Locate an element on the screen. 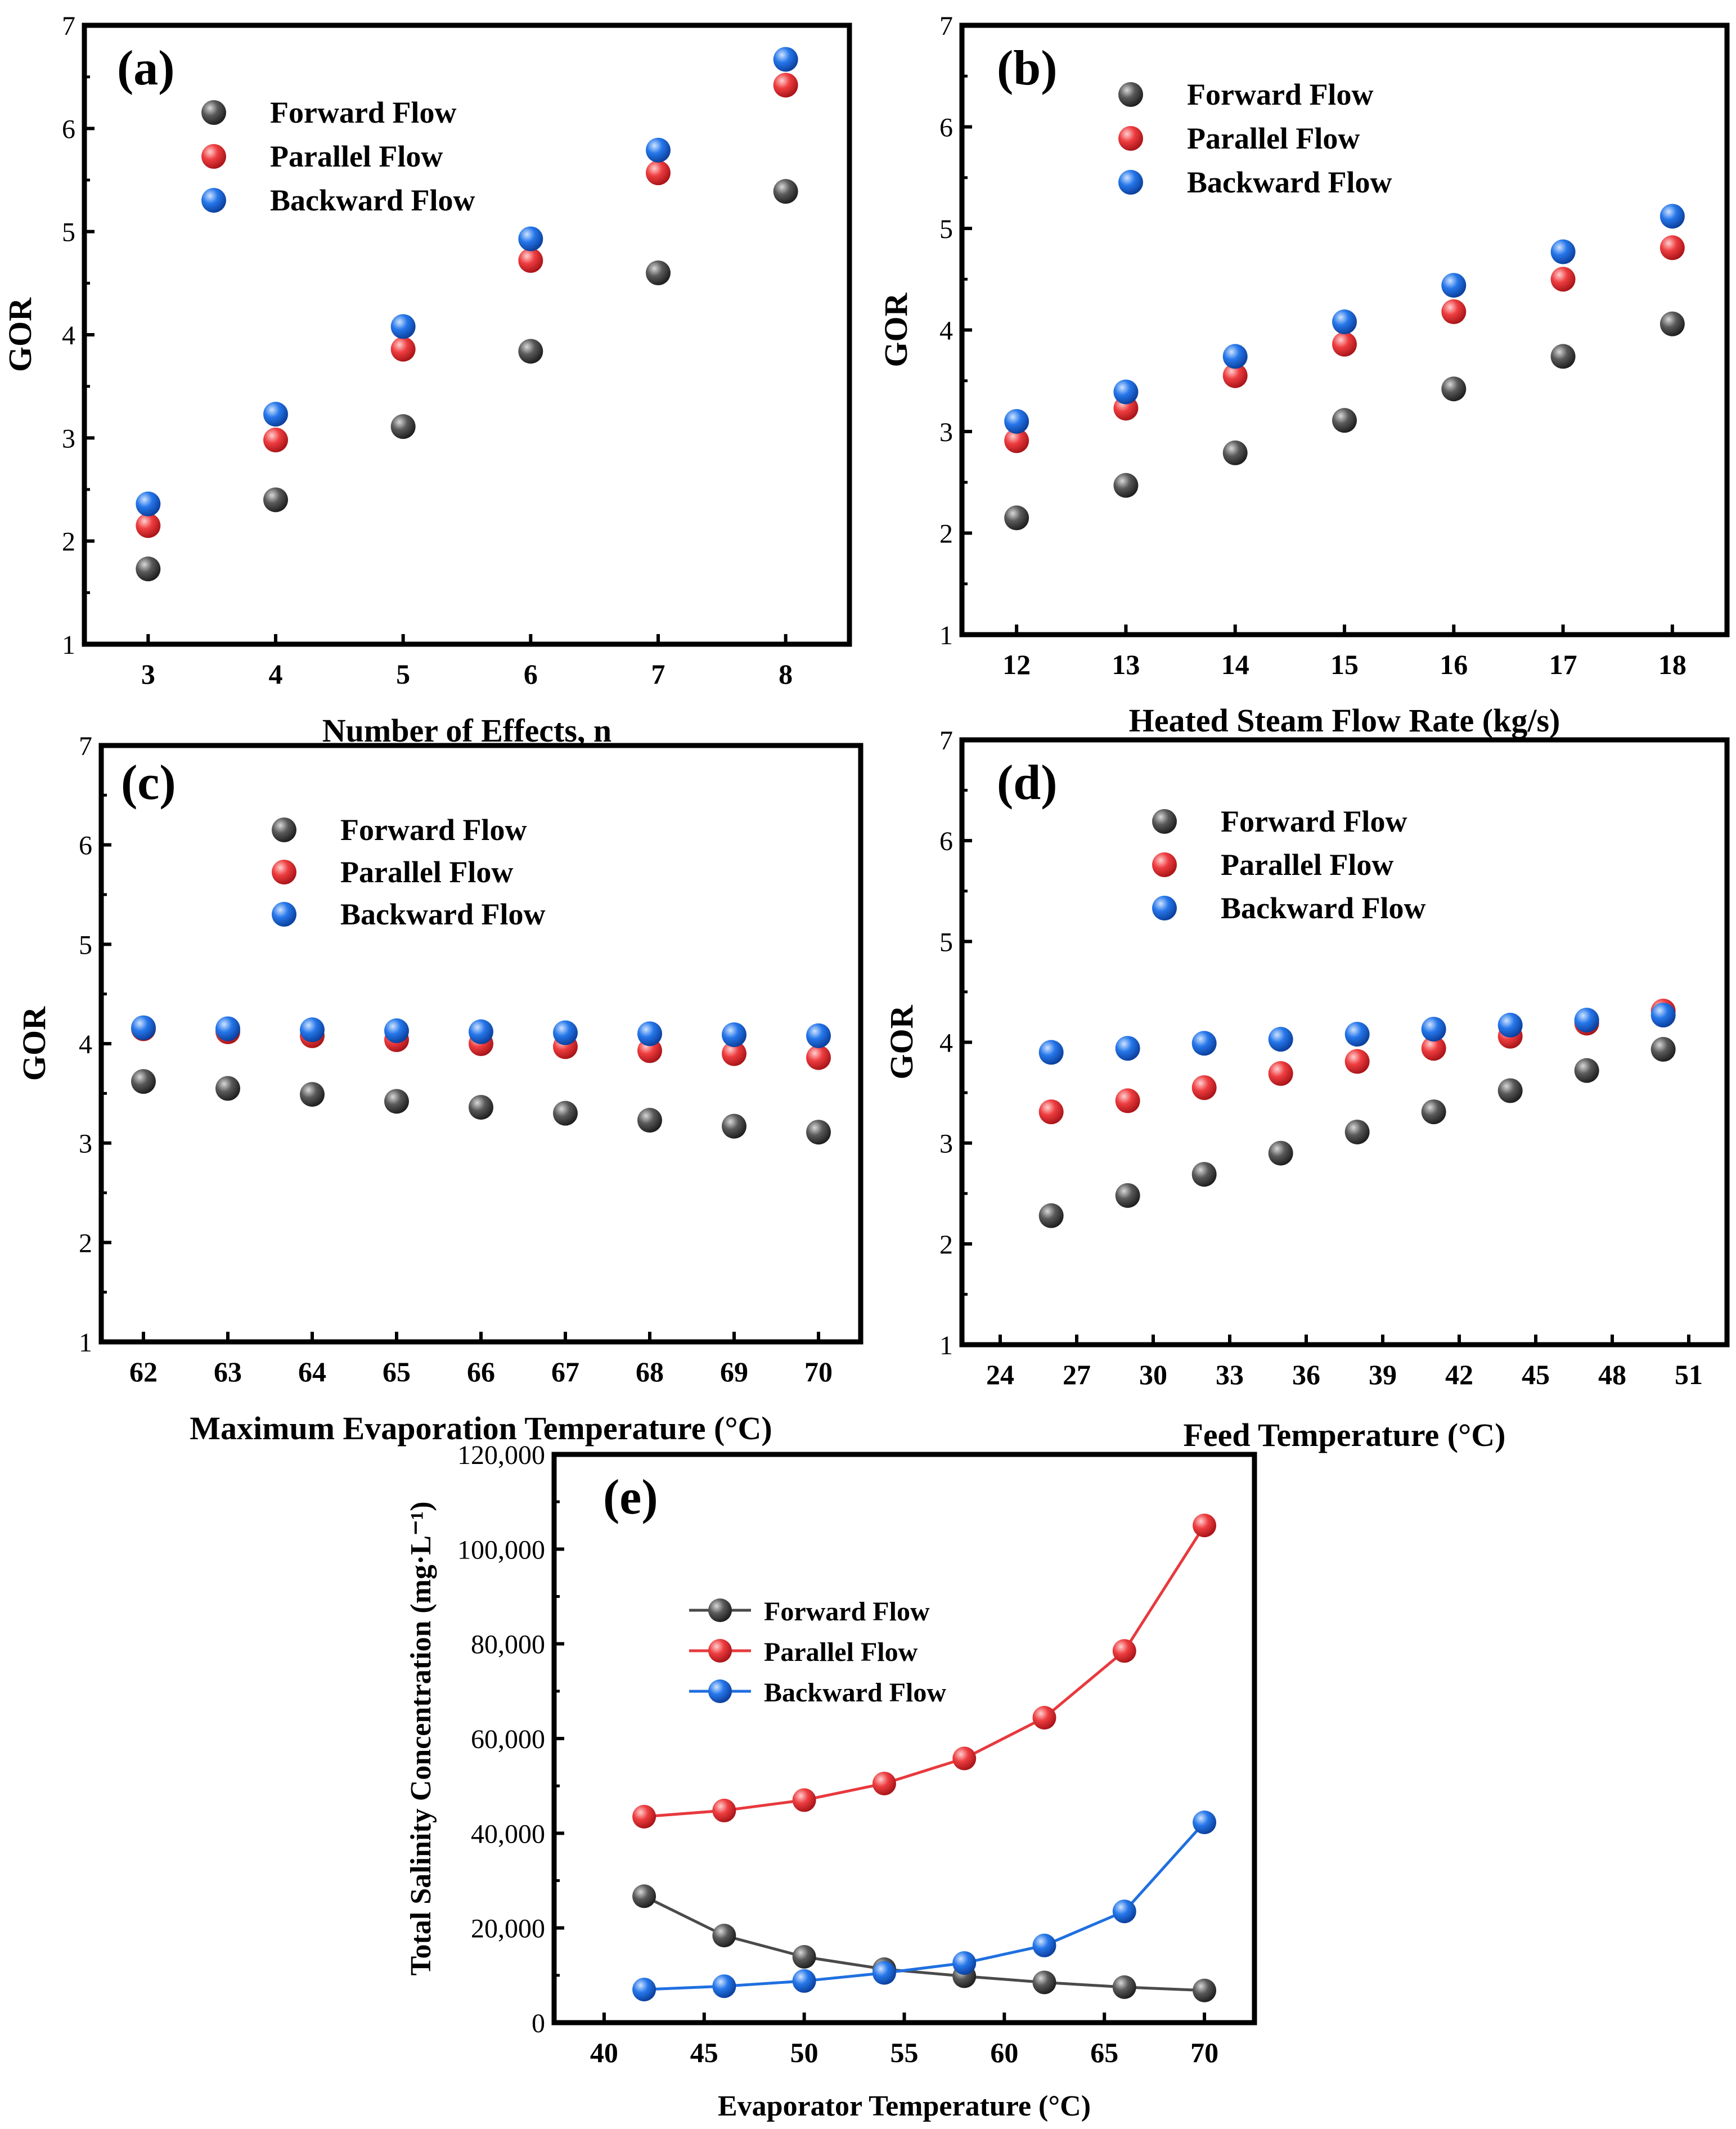 The width and height of the screenshot is (1736, 2129). y-axis-label: GOR is located at coordinates (896, 329).